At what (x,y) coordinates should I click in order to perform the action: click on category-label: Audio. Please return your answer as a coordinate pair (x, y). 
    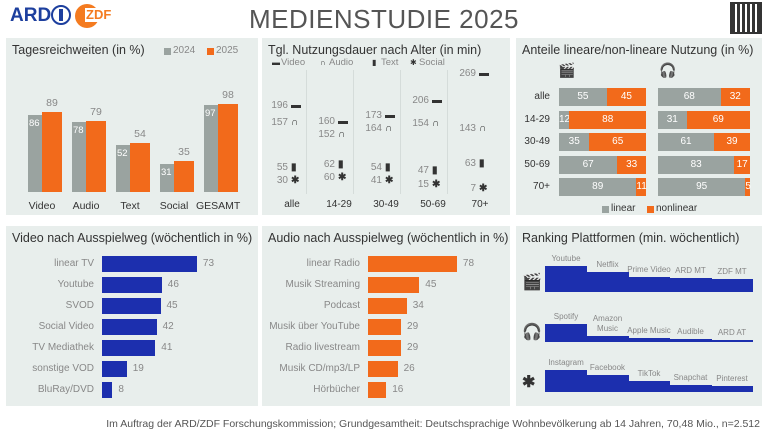
    Looking at the image, I should click on (86, 206).